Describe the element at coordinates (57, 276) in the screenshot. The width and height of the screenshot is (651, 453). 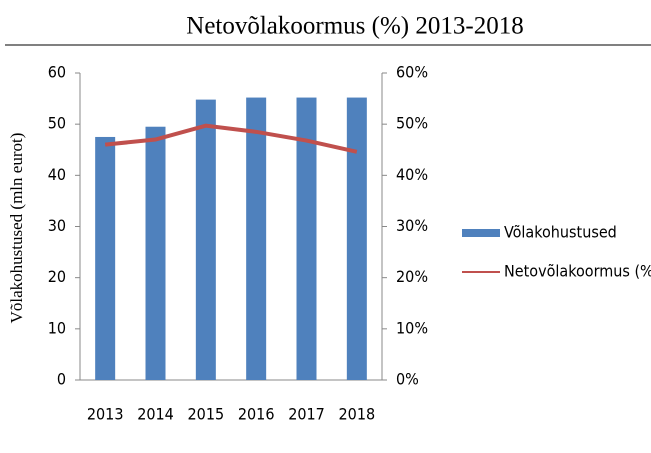
I see `y-tick-label: 20` at that location.